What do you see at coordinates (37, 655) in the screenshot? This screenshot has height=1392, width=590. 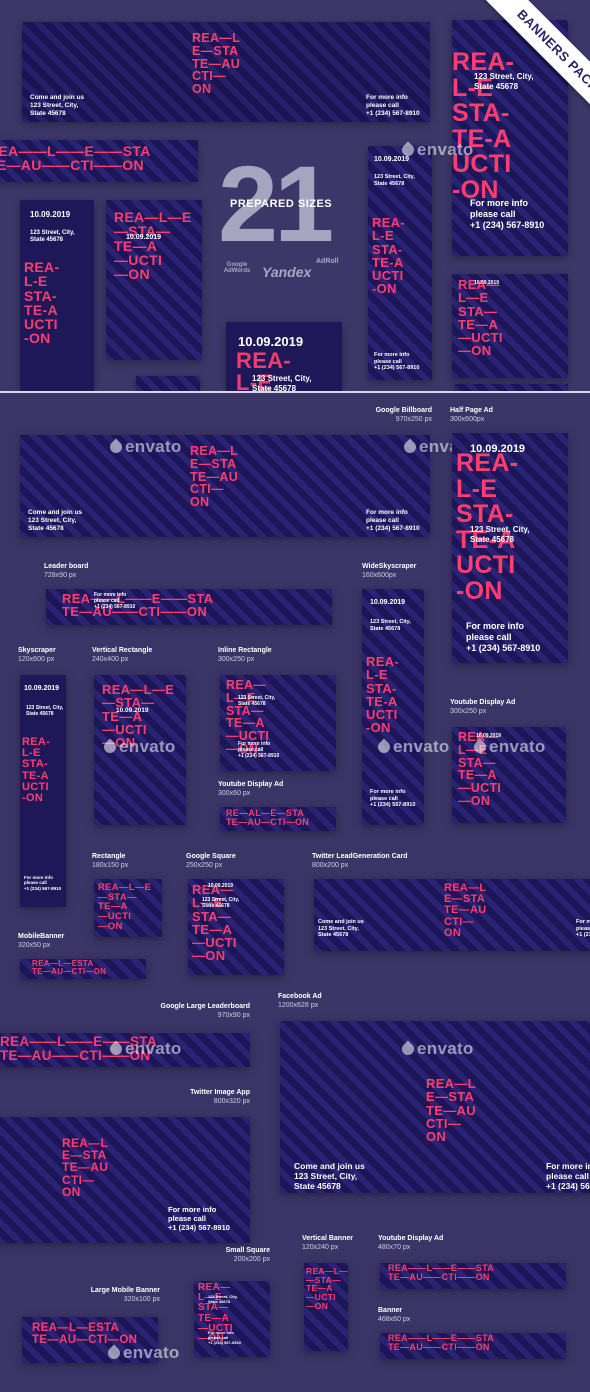 I see `label-skyscraper: Skyscraper 120x600 px` at bounding box center [37, 655].